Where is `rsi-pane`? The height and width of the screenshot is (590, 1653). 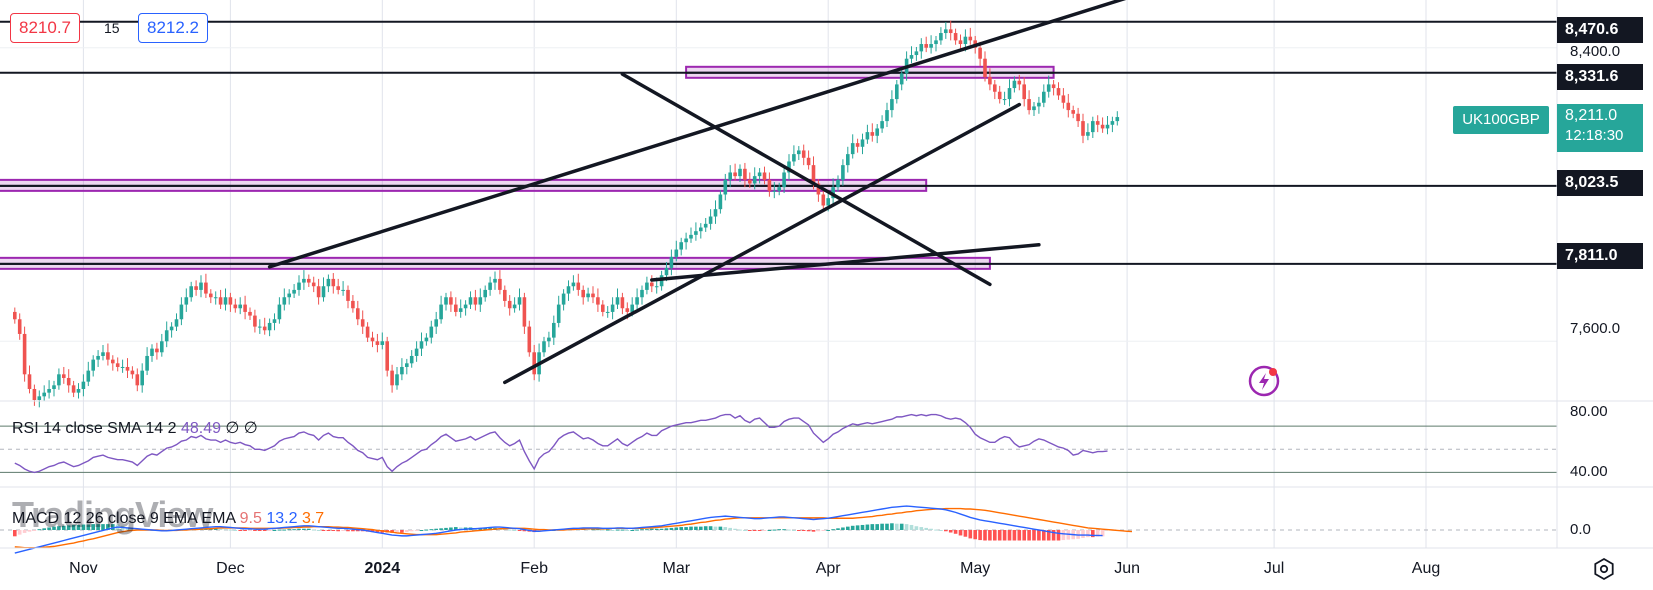
rsi-pane is located at coordinates (778, 443).